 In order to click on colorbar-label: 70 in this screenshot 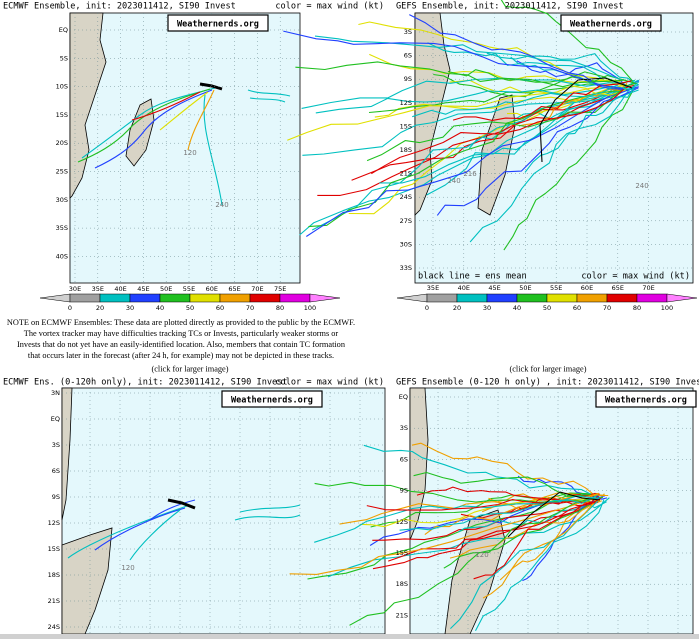, I will do `click(607, 308)`.